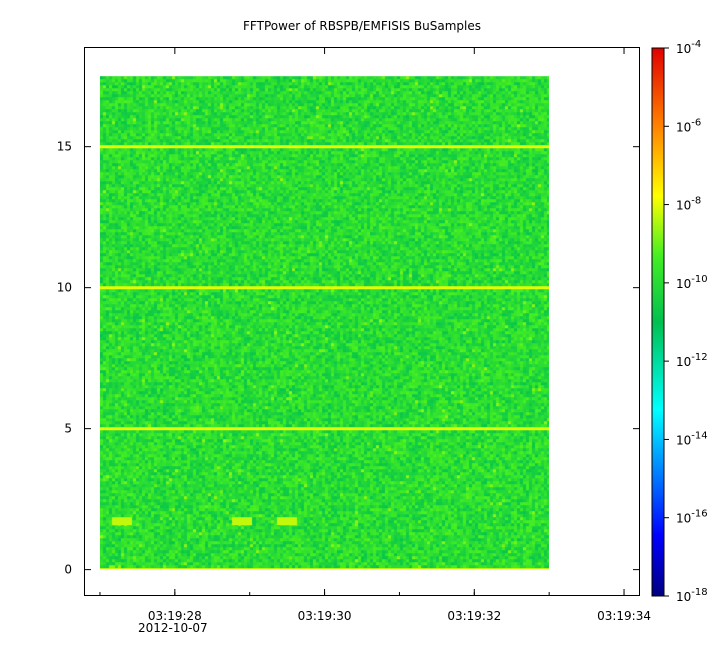 This screenshot has height=656, width=724. I want to click on colorbar-tick-label: 10⁻⁶, so click(688, 125).